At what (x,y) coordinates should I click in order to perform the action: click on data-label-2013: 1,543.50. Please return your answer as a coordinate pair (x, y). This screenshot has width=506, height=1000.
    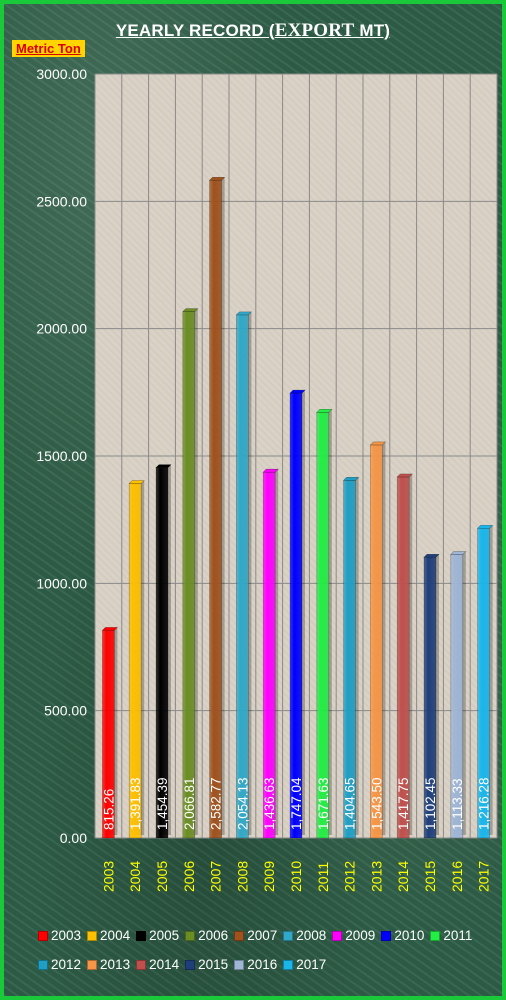
    Looking at the image, I should click on (376, 803).